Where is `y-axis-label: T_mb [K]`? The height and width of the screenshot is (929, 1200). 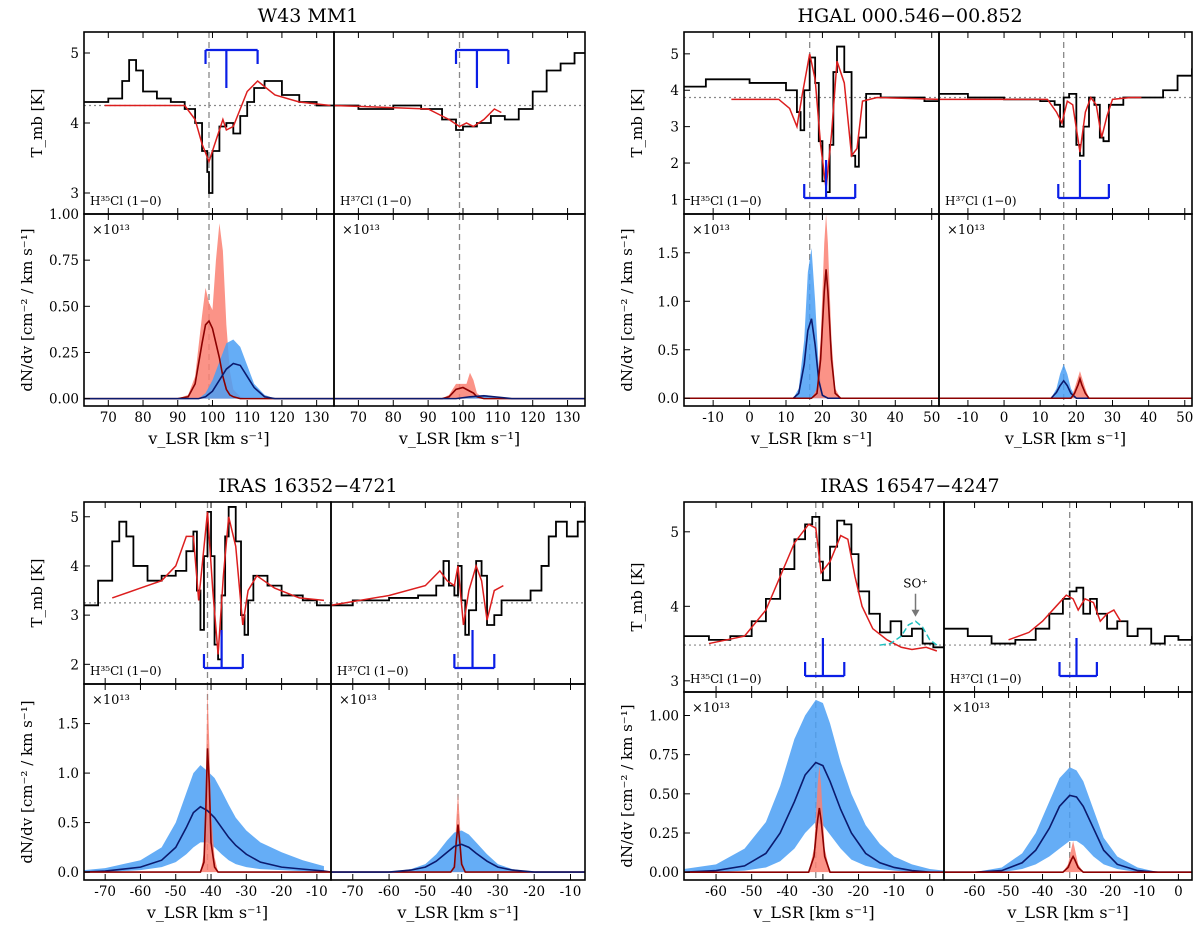 y-axis-label: T_mb [K] is located at coordinates (37, 592).